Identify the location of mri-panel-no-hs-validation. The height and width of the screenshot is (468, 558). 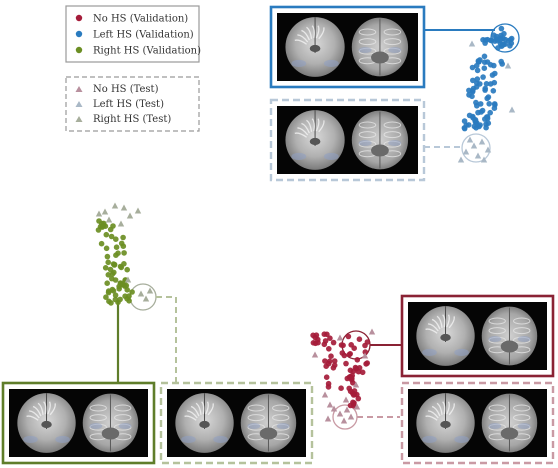
(477, 336).